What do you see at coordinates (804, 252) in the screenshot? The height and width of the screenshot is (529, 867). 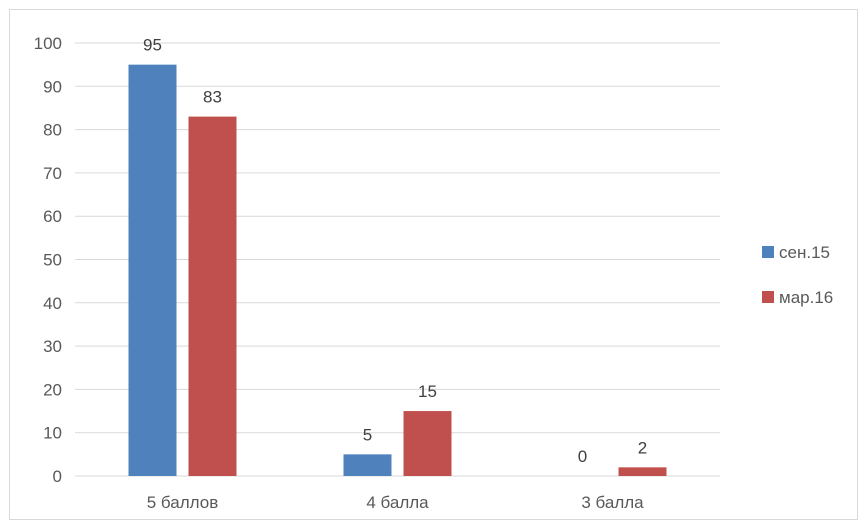 I see `legend-label-0: сен.15` at bounding box center [804, 252].